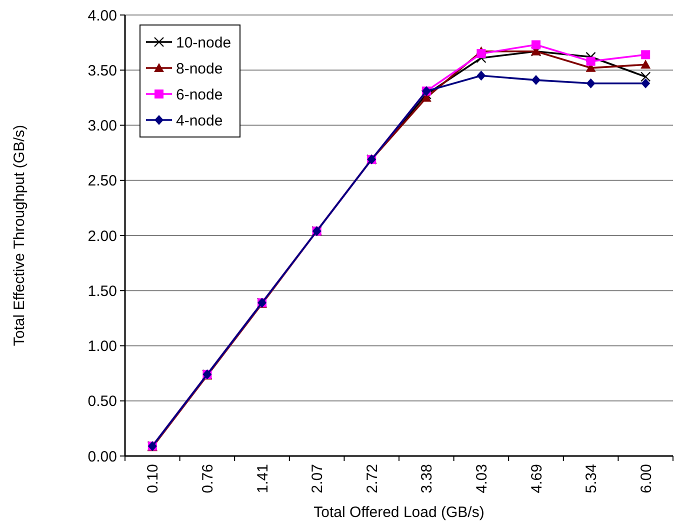 The image size is (681, 525). What do you see at coordinates (102, 291) in the screenshot?
I see `y-tick-label: 1.50` at bounding box center [102, 291].